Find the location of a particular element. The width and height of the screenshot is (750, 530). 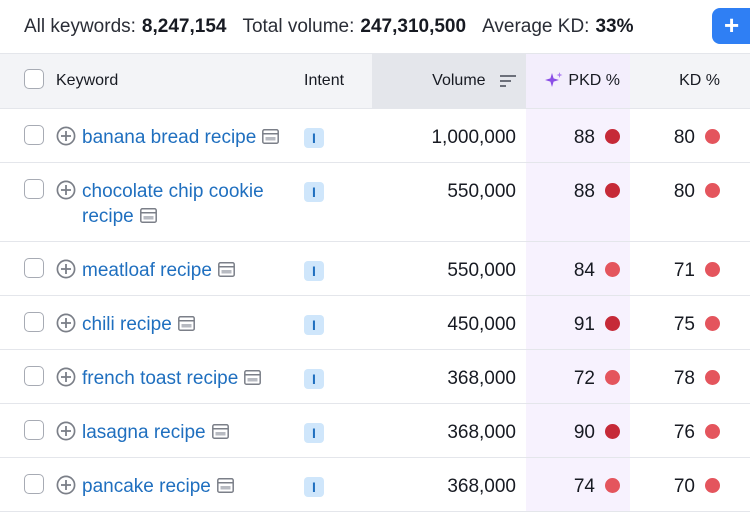

volume-cell: 1,000,000 is located at coordinates (449, 135).